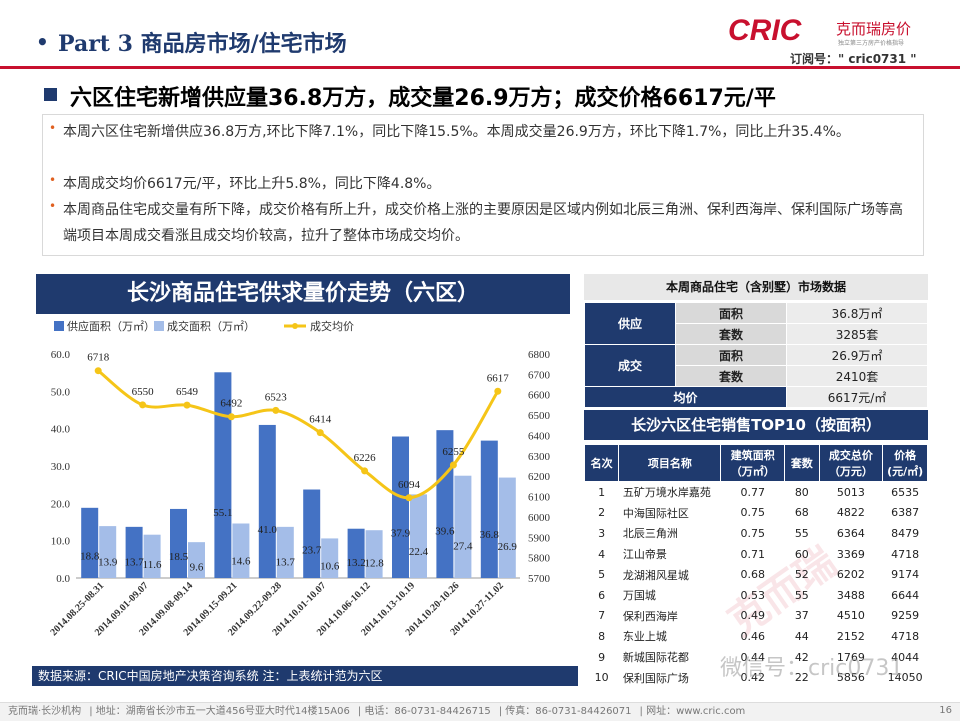  I want to click on bar-deal-value: 10.6, so click(330, 566).